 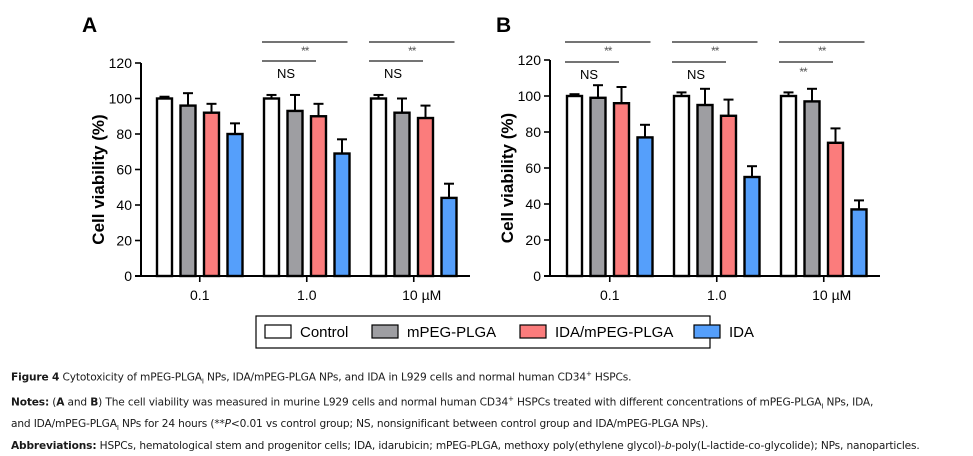 I want to click on panel-a-label: A, so click(x=89, y=25).